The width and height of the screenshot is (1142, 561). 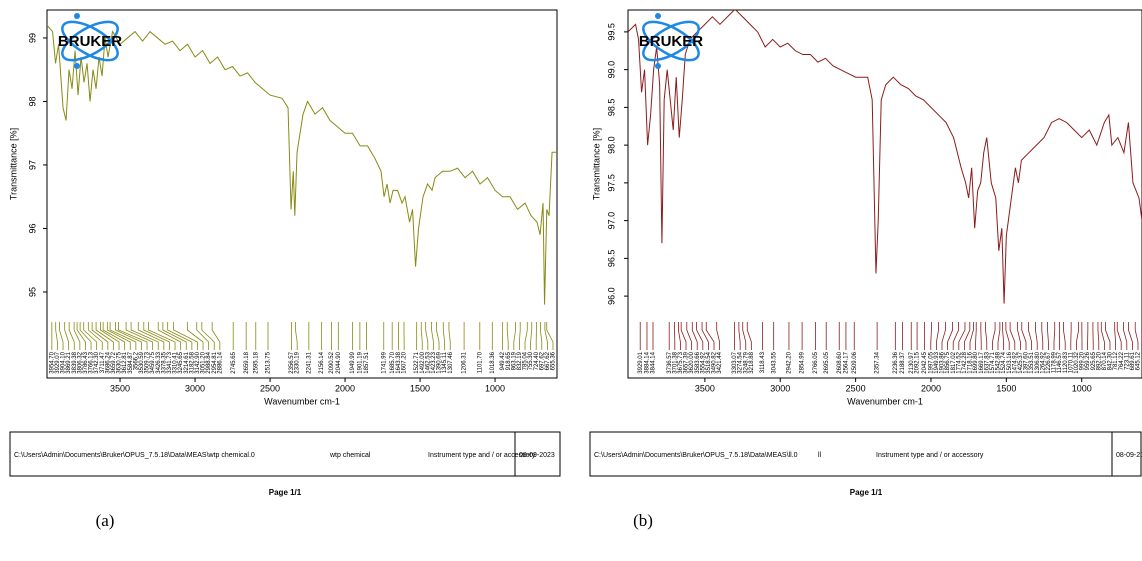 I want to click on x-tick-label: 3500, so click(x=705, y=388).